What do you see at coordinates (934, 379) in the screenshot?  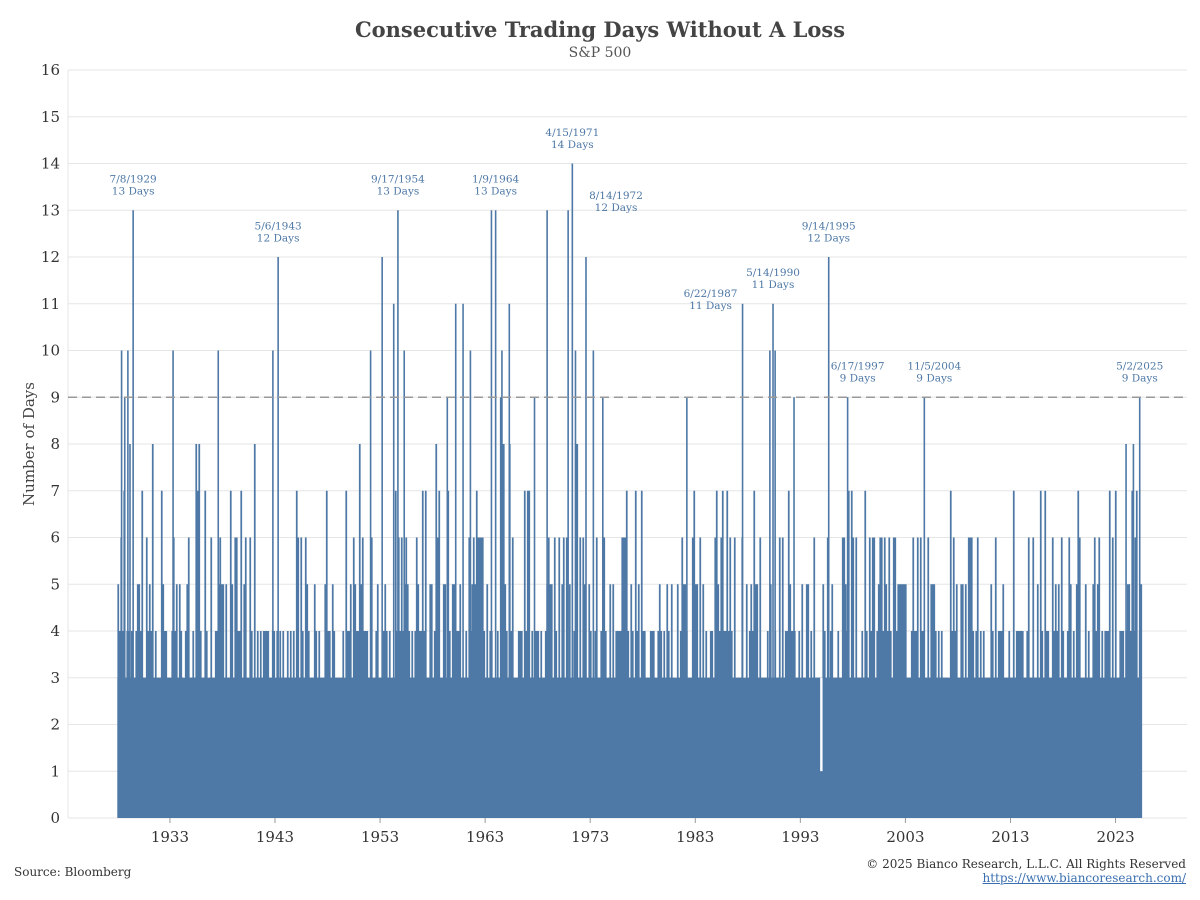 I see `annotation-label: 9 Days` at bounding box center [934, 379].